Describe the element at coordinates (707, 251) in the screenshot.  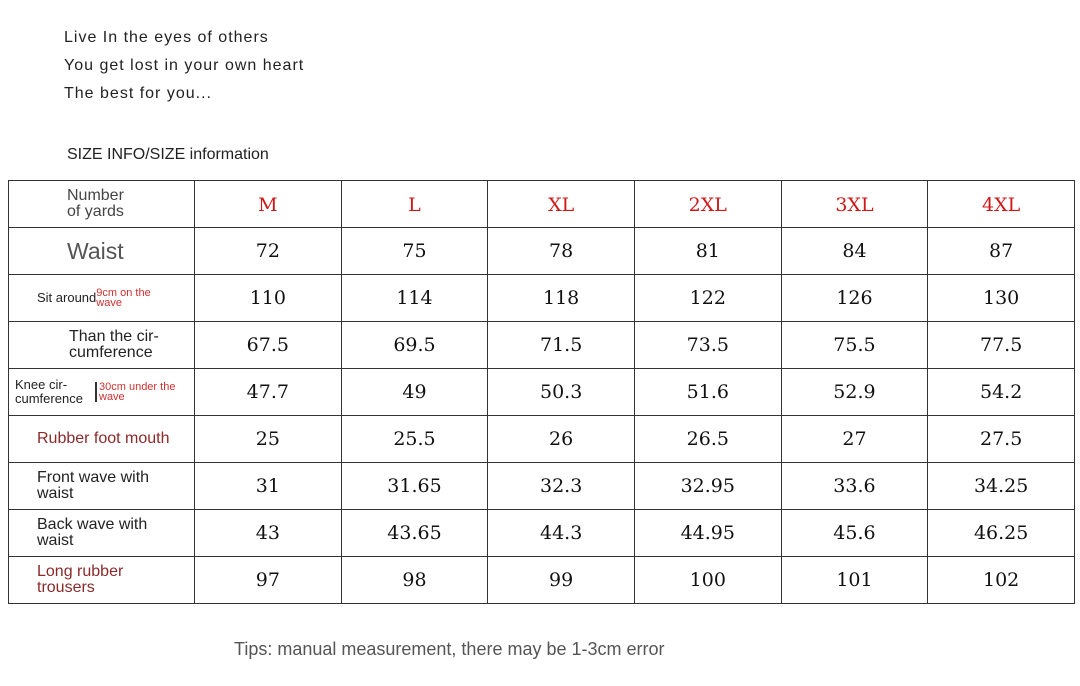
I see `value-cell: 81` at that location.